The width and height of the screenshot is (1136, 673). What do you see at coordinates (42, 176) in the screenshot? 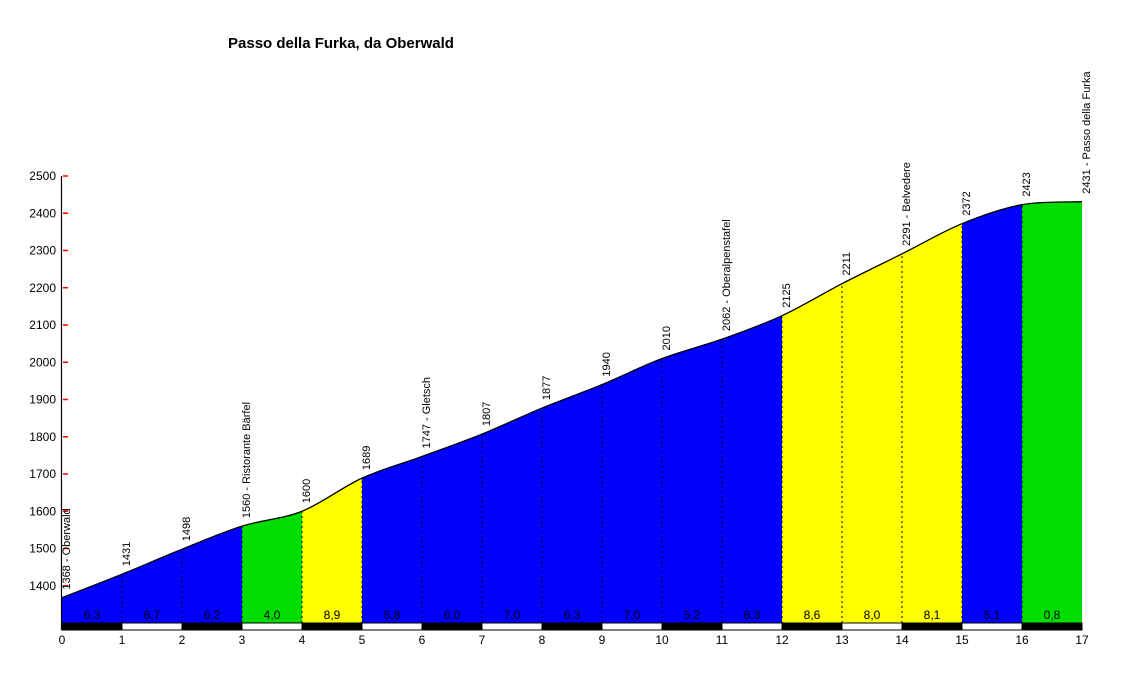
I see `y-axis-label: 2500` at bounding box center [42, 176].